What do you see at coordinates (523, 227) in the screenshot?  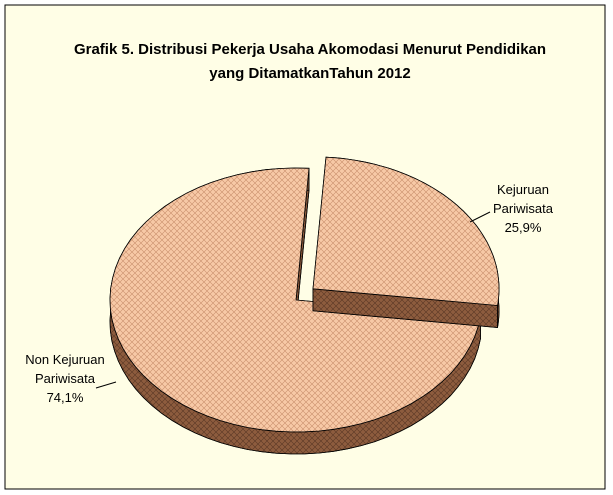 I see `value-label: 25,9%` at bounding box center [523, 227].